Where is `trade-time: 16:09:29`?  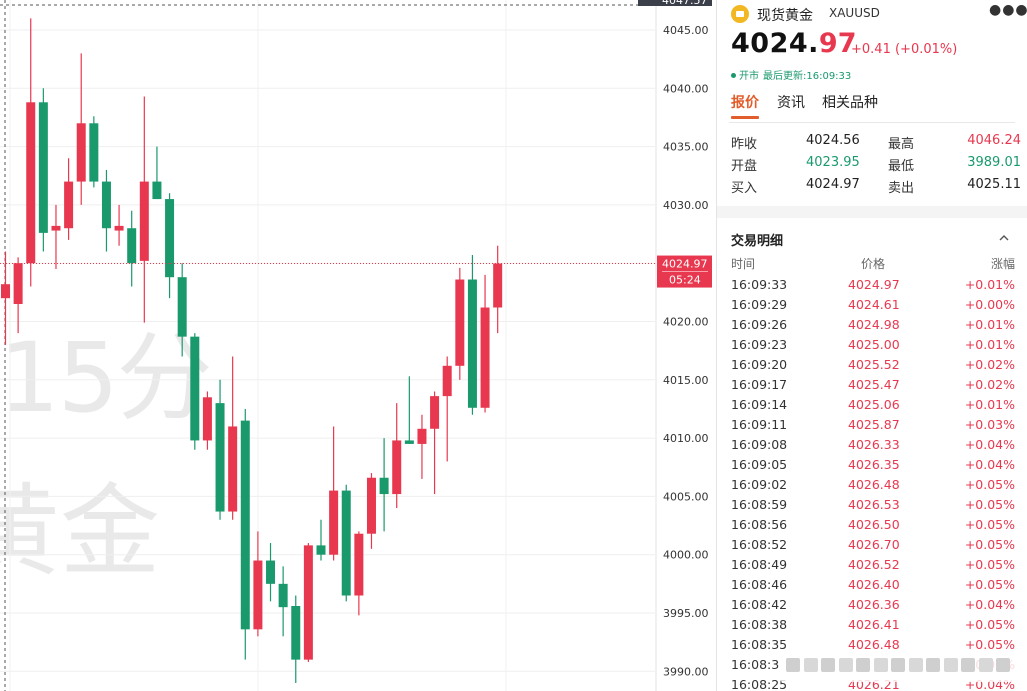 trade-time: 16:09:29 is located at coordinates (759, 304).